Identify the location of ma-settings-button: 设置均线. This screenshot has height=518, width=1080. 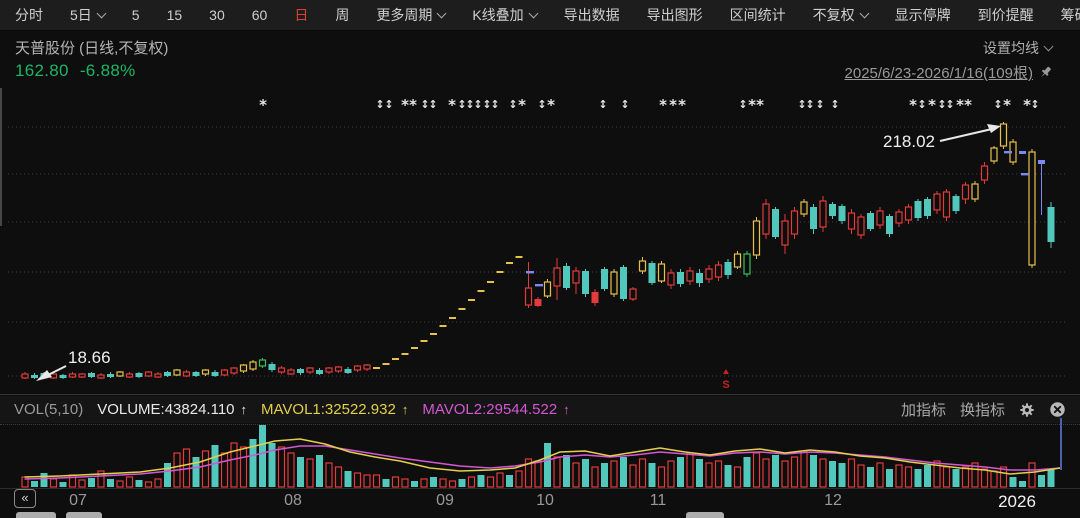
(1018, 48).